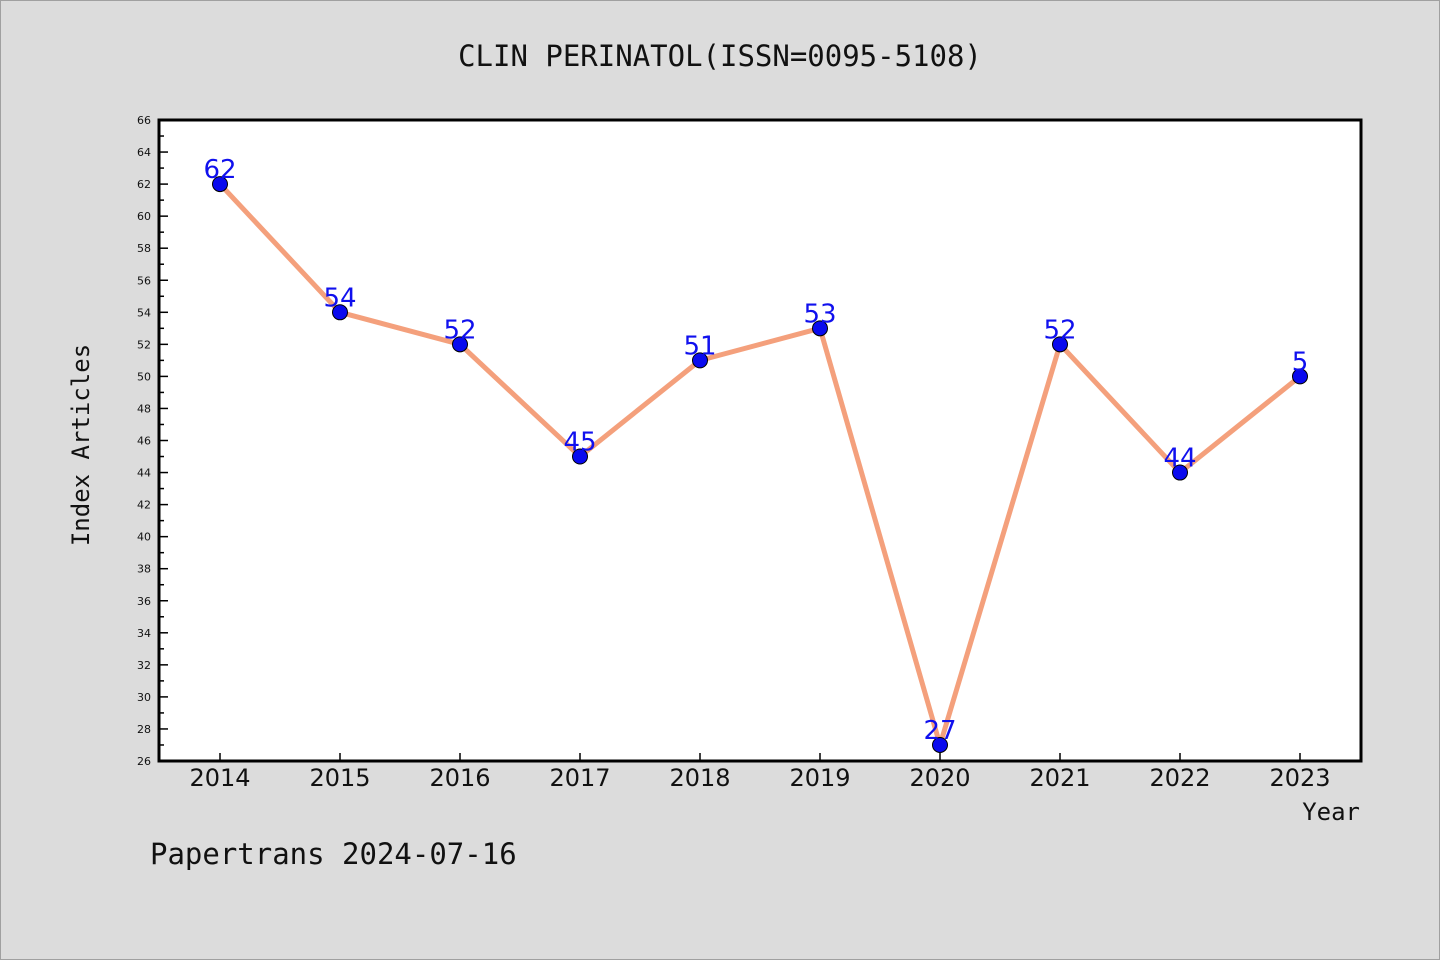 The image size is (1440, 960). I want to click on y-tick-label: 38, so click(144, 569).